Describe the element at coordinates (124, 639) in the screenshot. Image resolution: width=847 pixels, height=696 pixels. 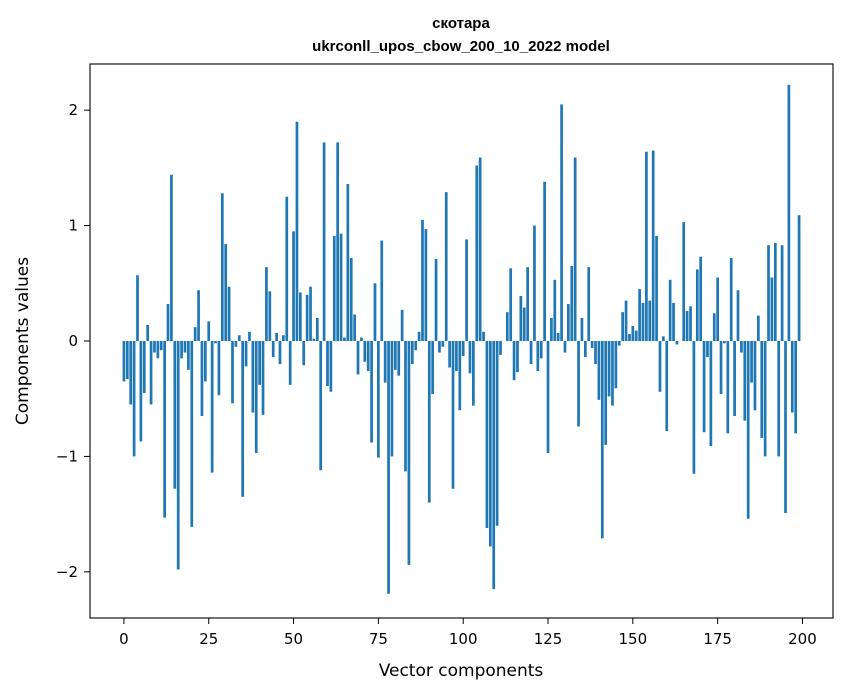
I see `x-tick-label: 0` at that location.